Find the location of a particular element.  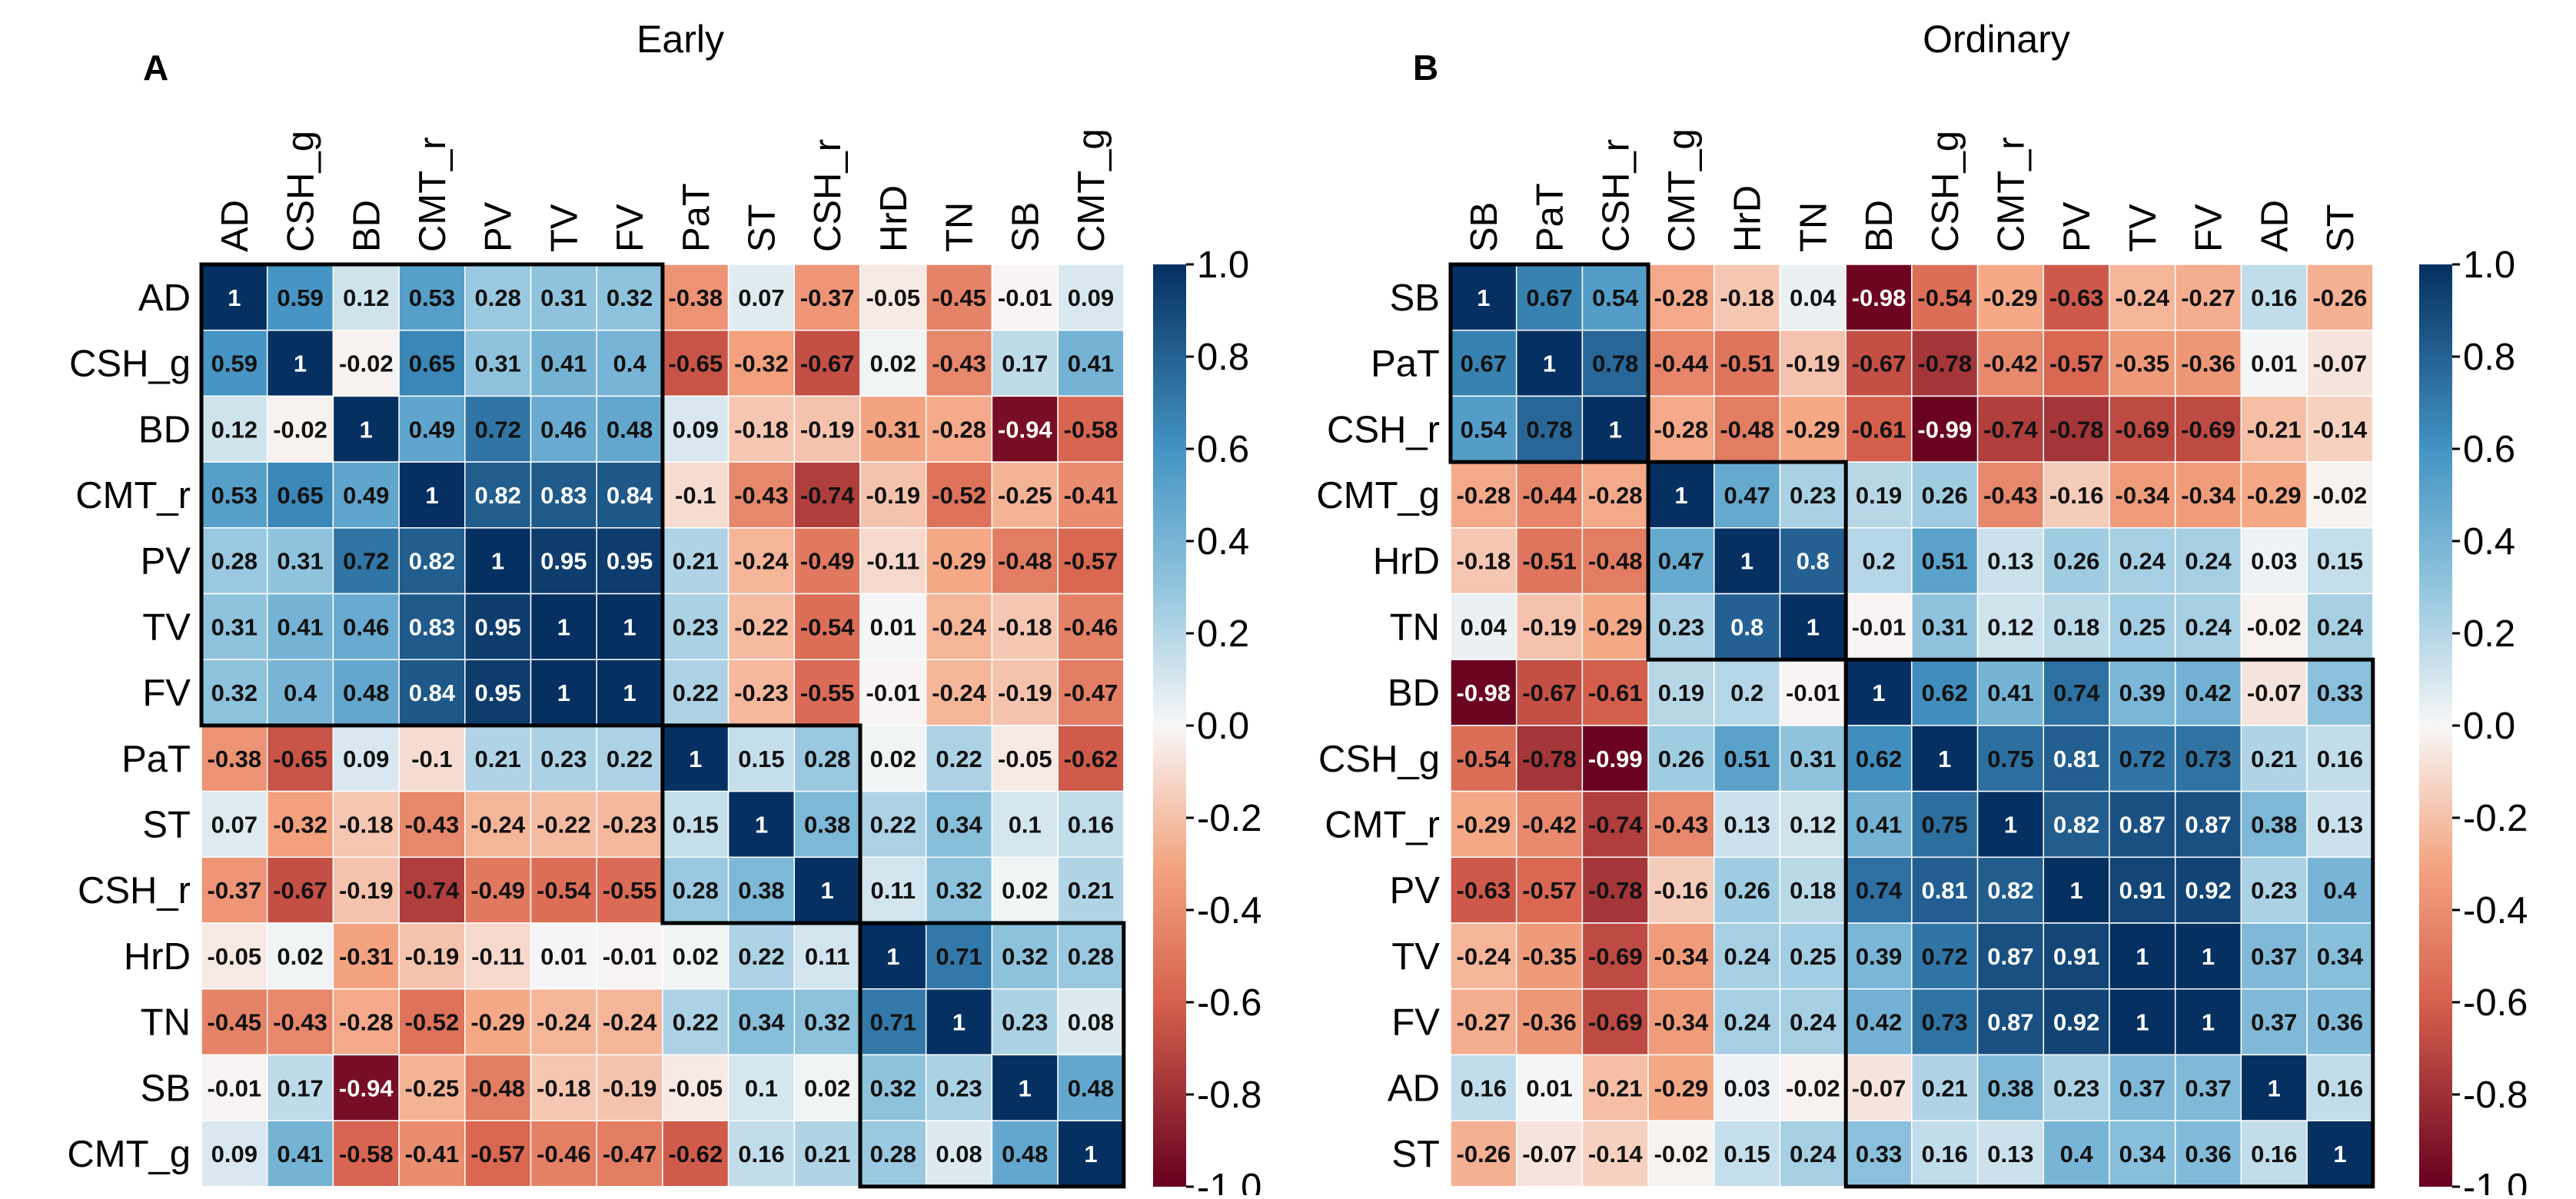

colorbar-tick-label: 0.8 is located at coordinates (2489, 357).